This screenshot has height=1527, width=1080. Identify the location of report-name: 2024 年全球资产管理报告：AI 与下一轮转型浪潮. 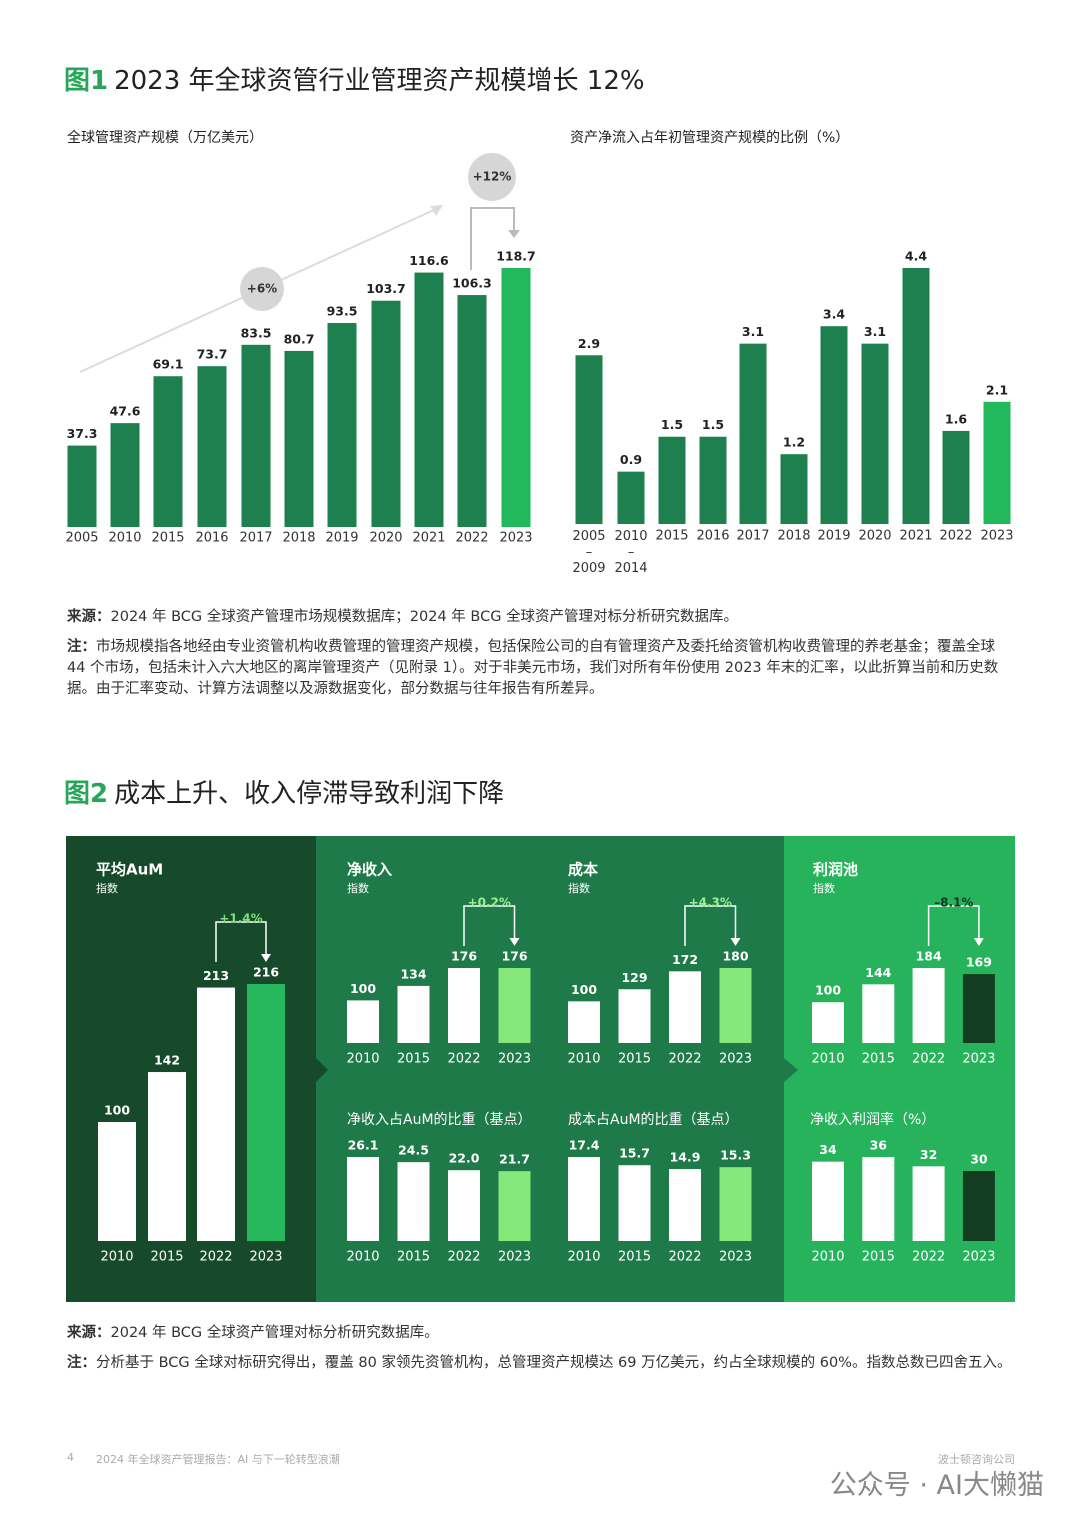
(218, 1459).